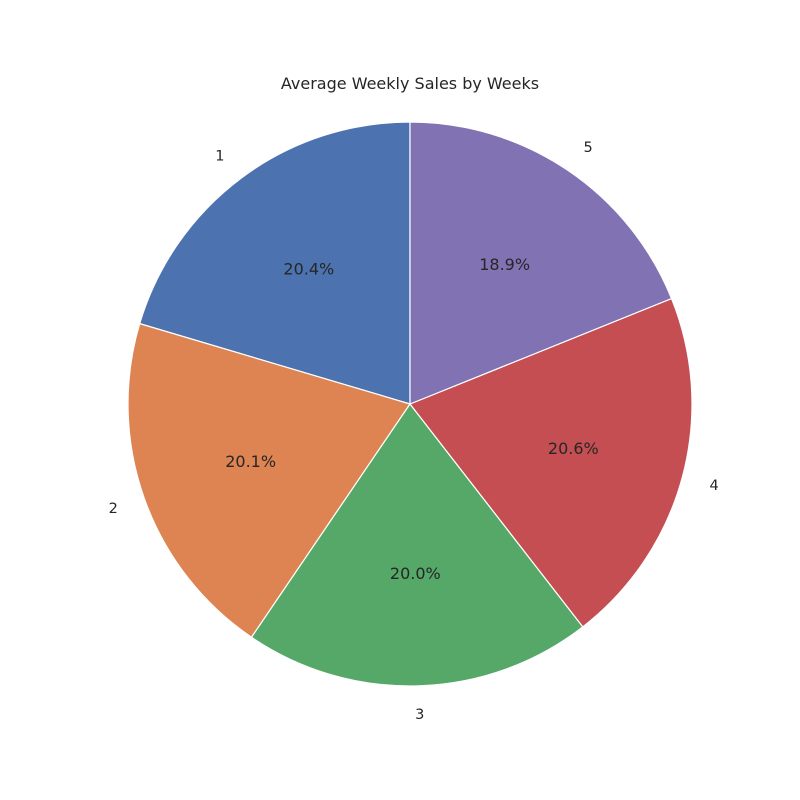 The width and height of the screenshot is (800, 800). Describe the element at coordinates (419, 715) in the screenshot. I see `slice-category-label: 3` at that location.